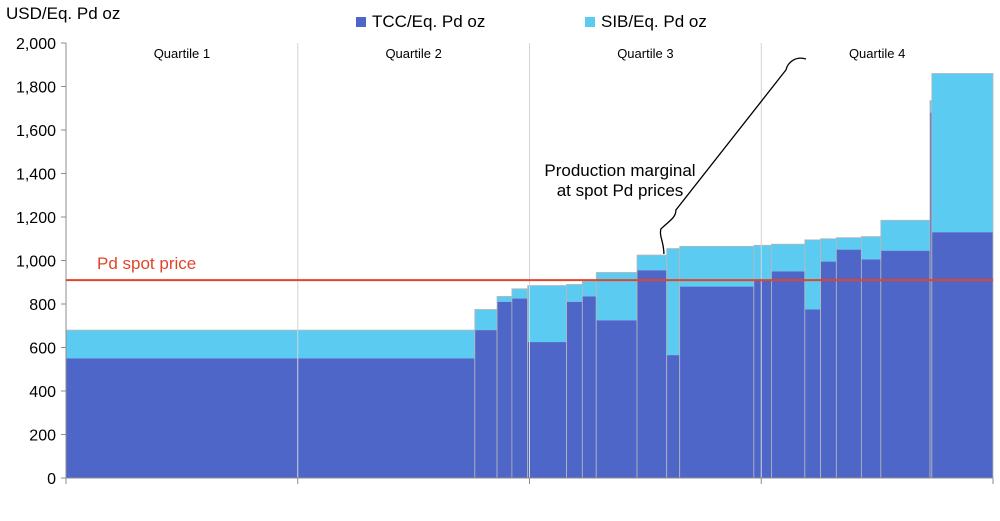 The image size is (1000, 521). I want to click on annotation-layer, so click(733, 155).